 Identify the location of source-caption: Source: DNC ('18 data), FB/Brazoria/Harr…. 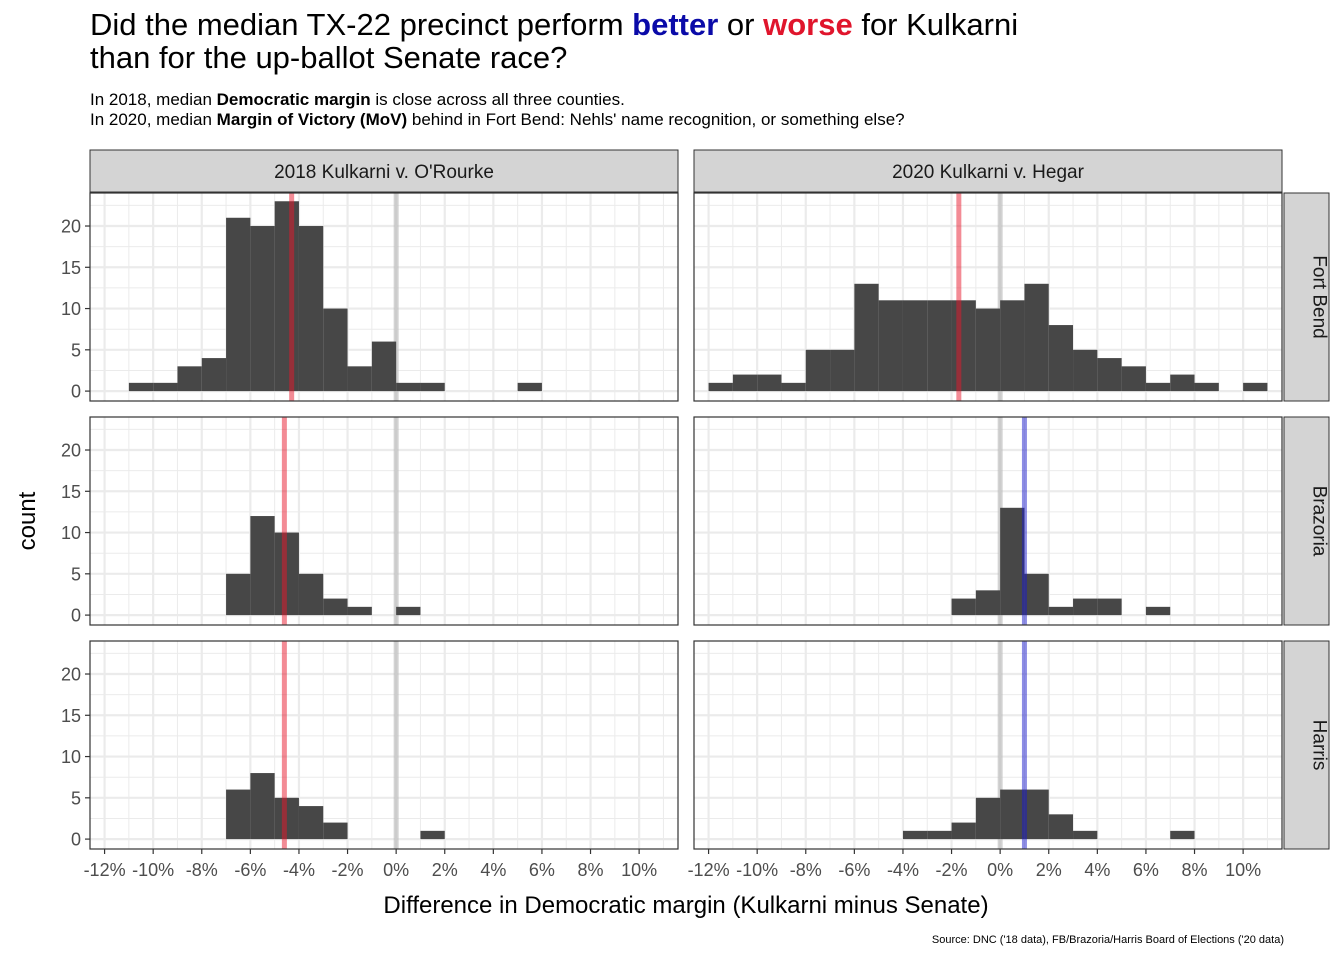
(1108, 940).